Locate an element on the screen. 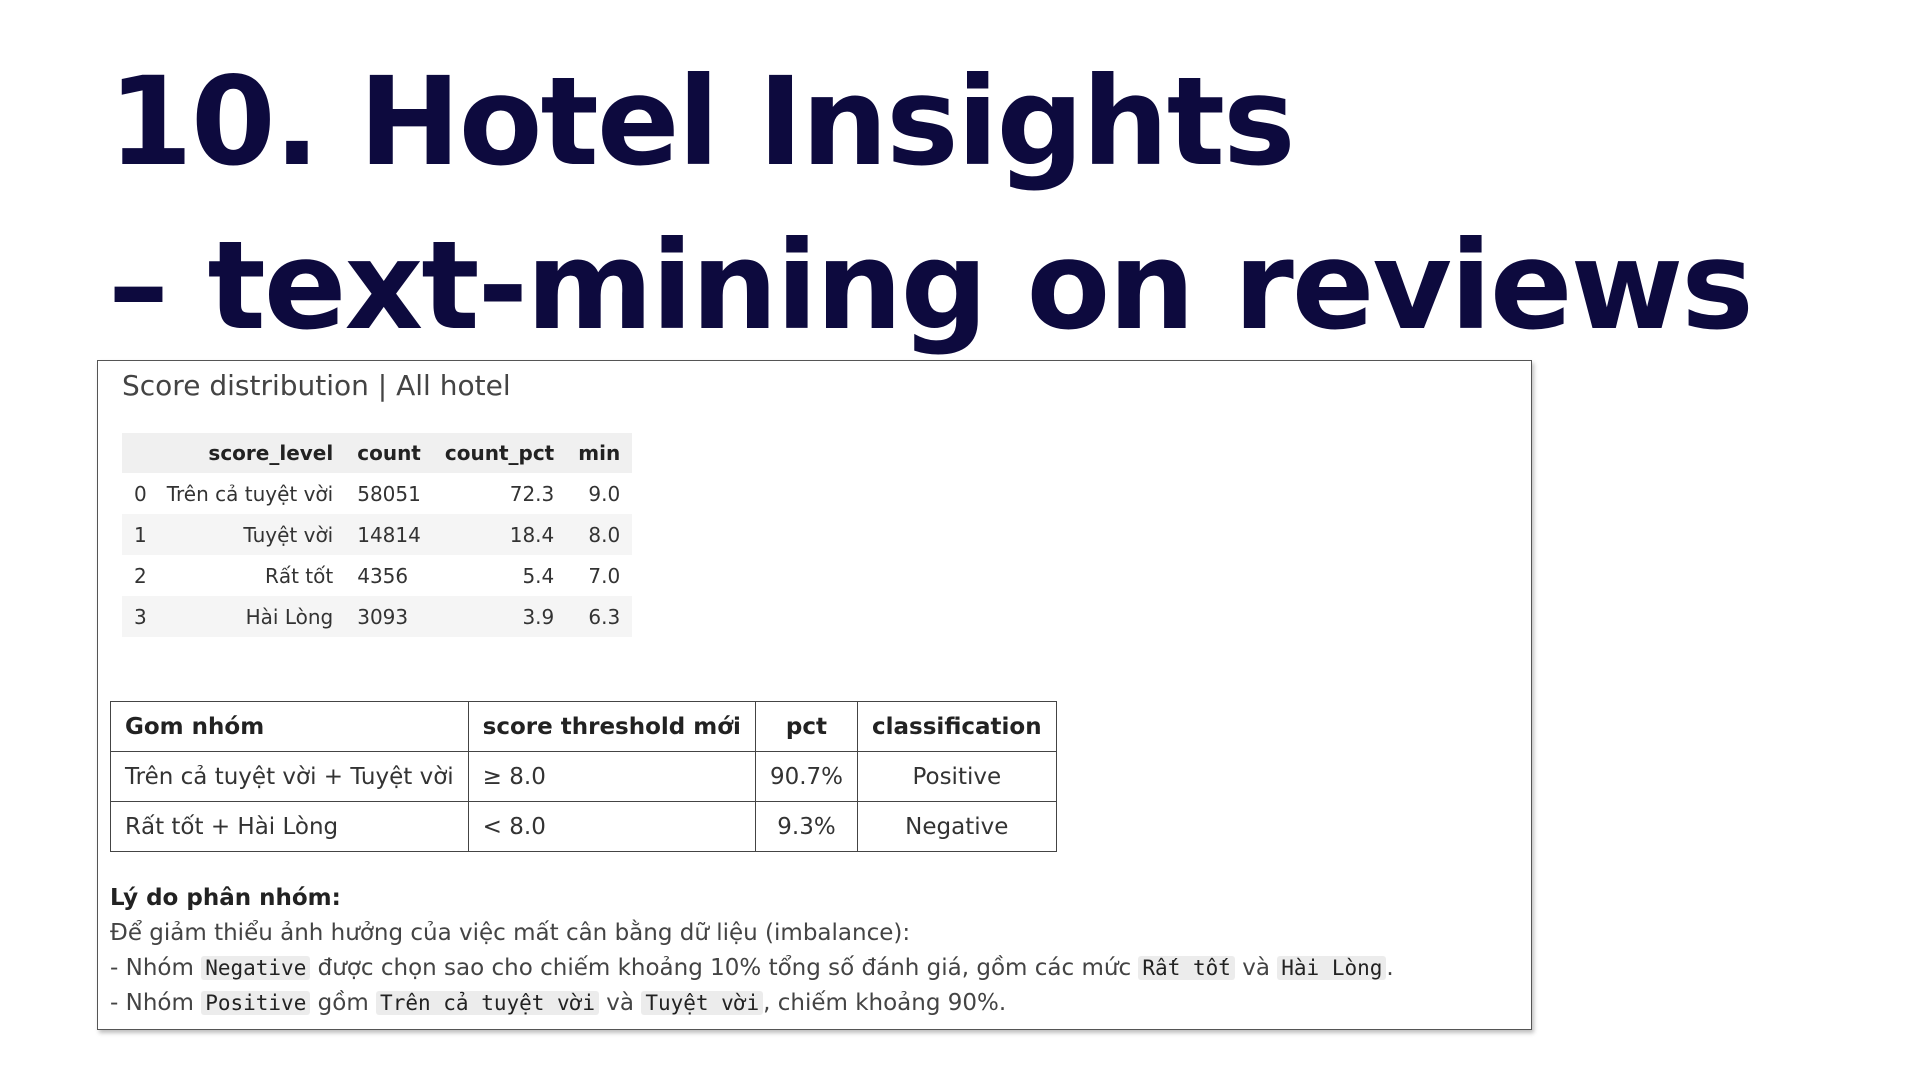  cell-count: 14814 is located at coordinates (389, 534).